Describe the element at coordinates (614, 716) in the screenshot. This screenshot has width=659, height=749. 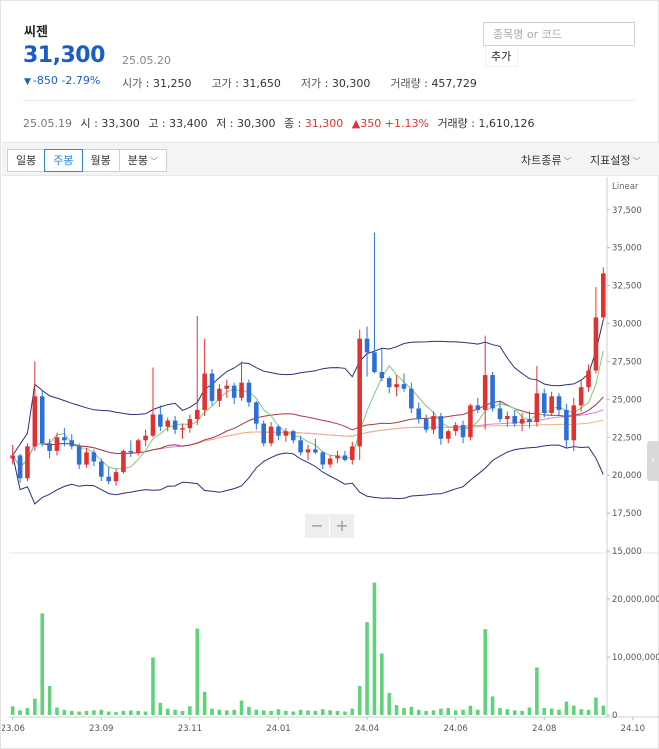
I see `volume-tick-label: 0` at that location.